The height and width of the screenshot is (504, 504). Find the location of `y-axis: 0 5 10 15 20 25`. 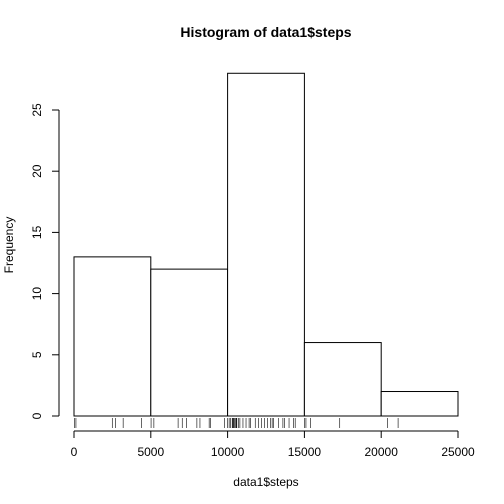

y-axis: 0 5 10 15 20 25 is located at coordinates (45, 261).